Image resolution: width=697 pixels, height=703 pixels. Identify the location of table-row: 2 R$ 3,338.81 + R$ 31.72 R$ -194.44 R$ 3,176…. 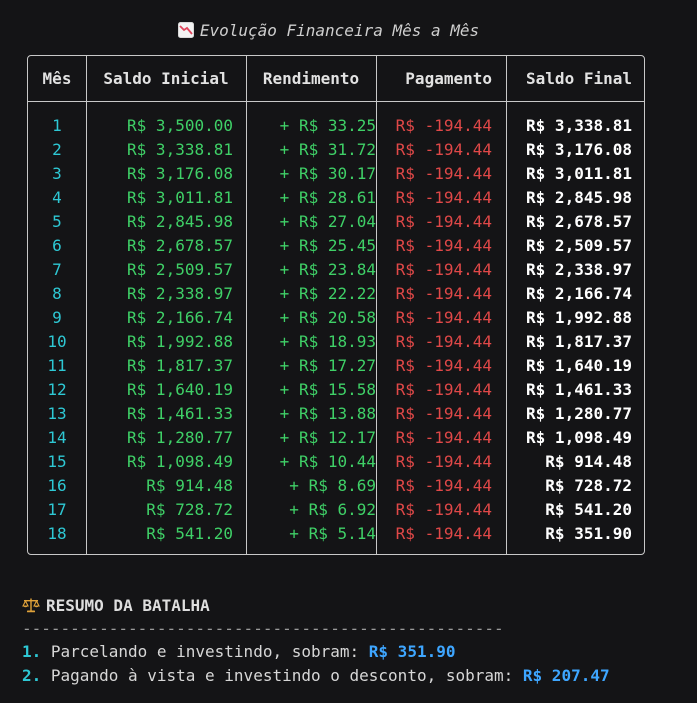
(336, 150).